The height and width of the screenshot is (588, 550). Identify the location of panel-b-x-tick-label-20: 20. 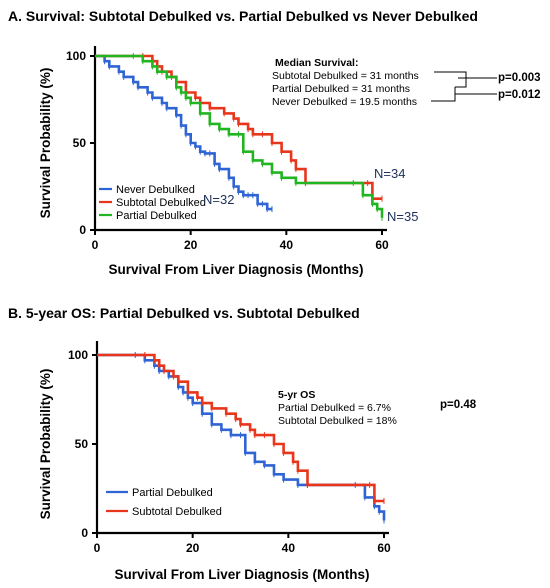
(193, 548).